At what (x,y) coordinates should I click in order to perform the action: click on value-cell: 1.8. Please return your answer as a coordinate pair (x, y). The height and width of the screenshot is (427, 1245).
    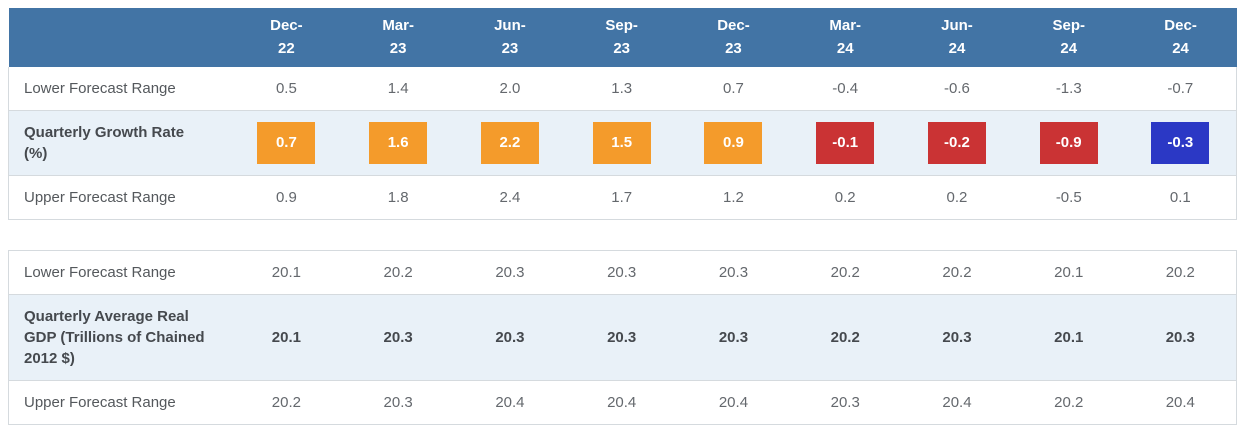
    Looking at the image, I should click on (398, 197).